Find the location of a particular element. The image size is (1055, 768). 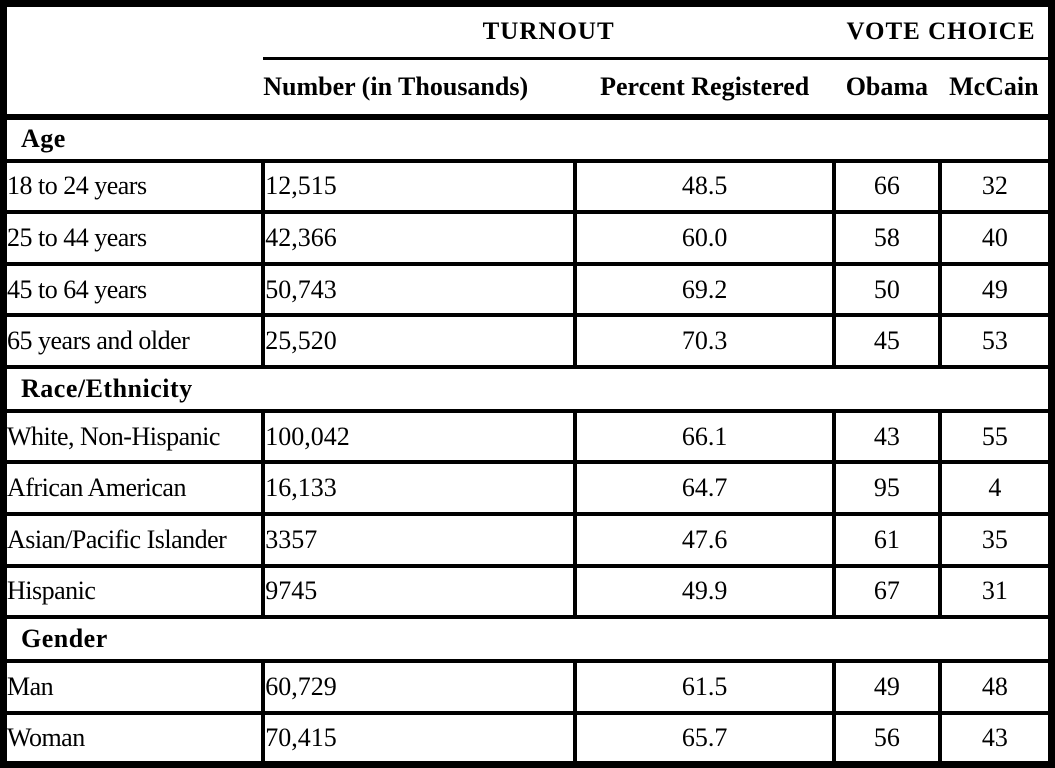

col-header-mccain: McCain is located at coordinates (995, 89).